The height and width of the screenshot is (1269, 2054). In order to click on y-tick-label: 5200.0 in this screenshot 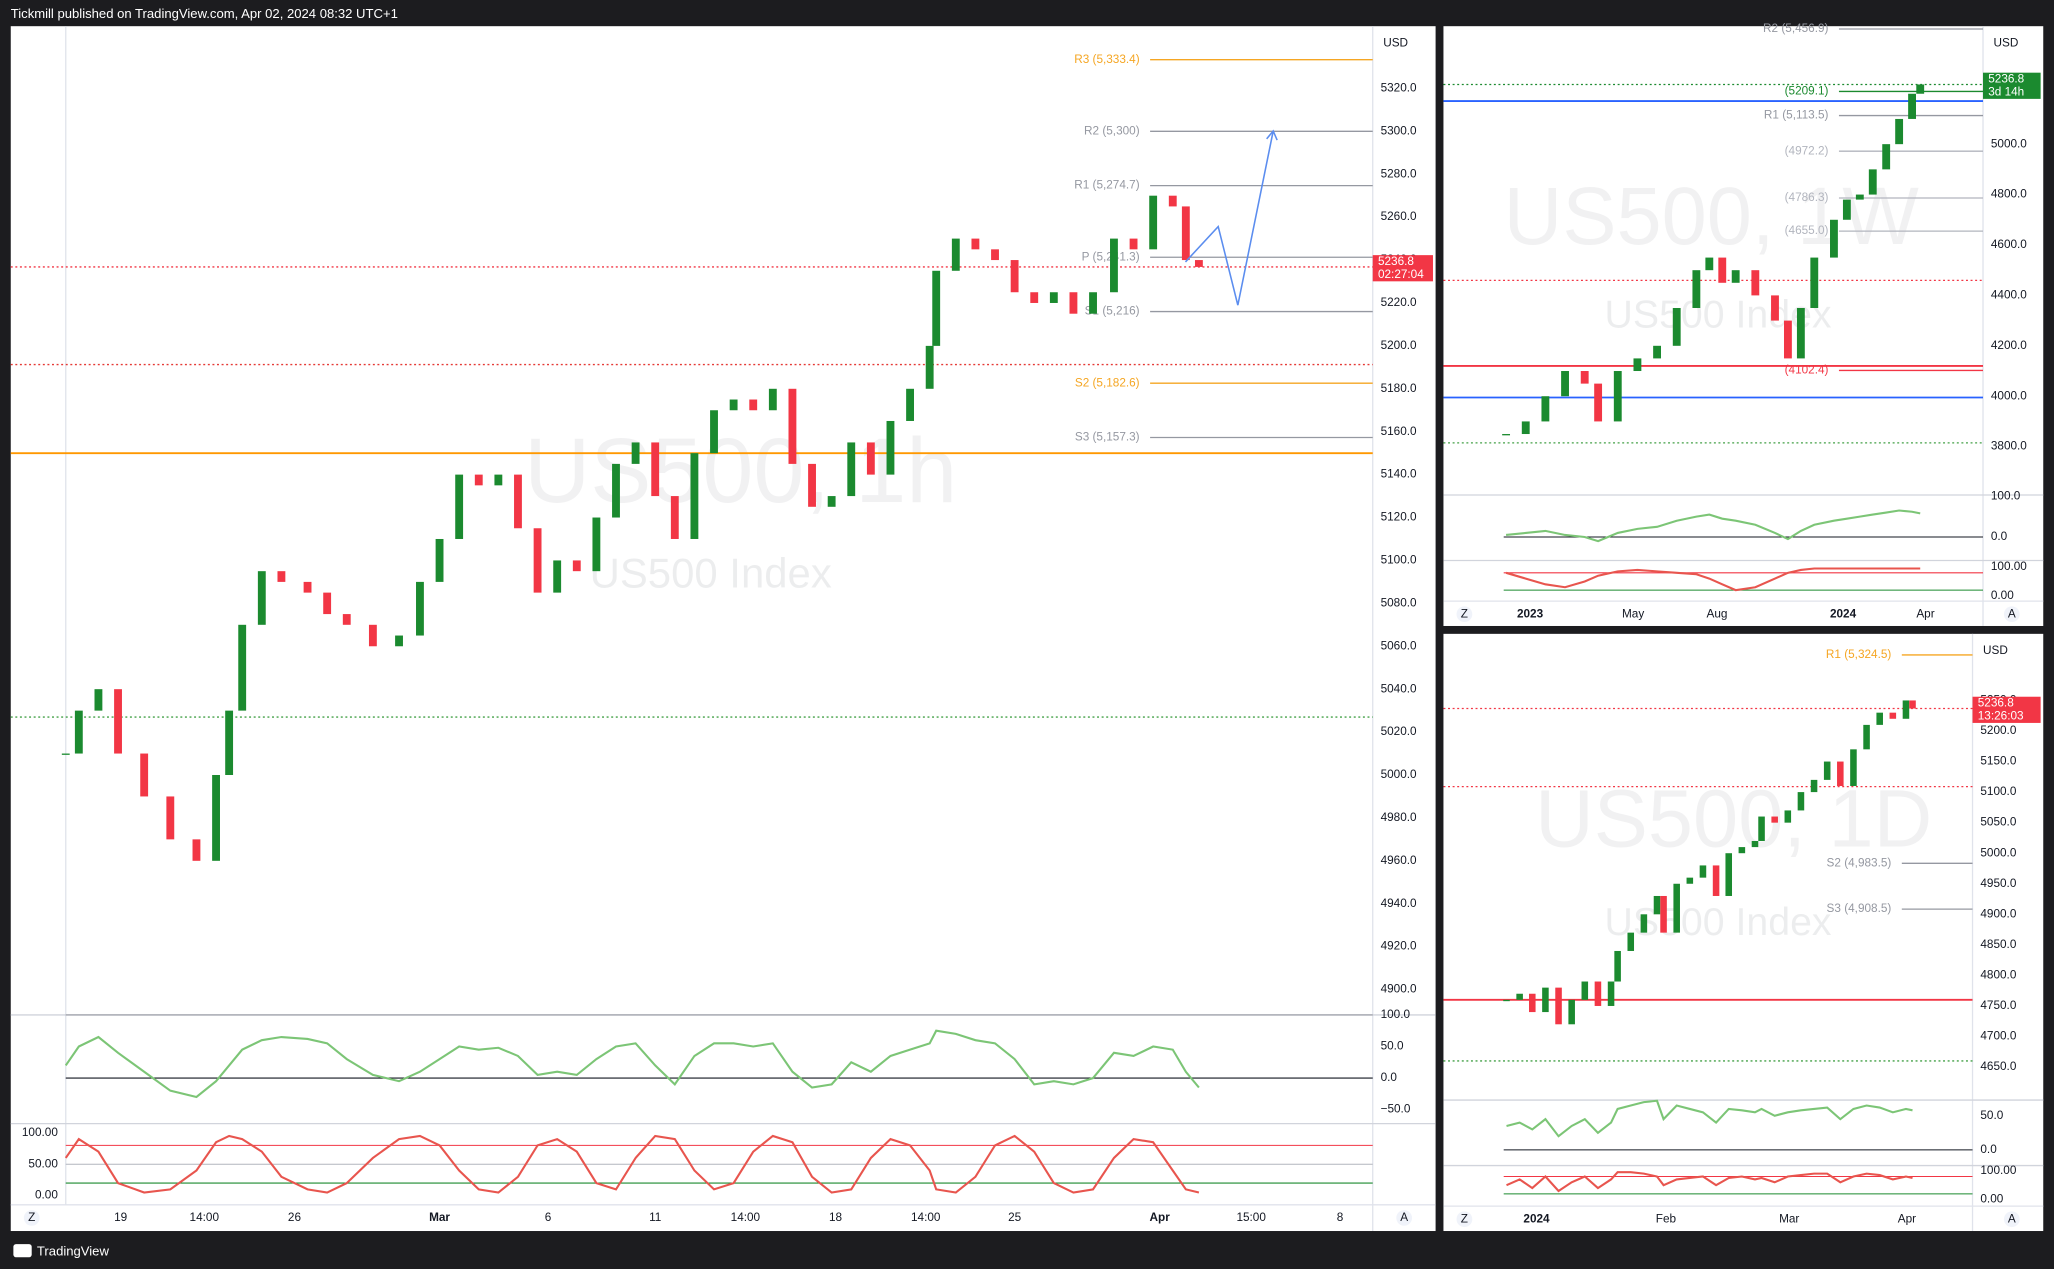, I will do `click(1399, 345)`.